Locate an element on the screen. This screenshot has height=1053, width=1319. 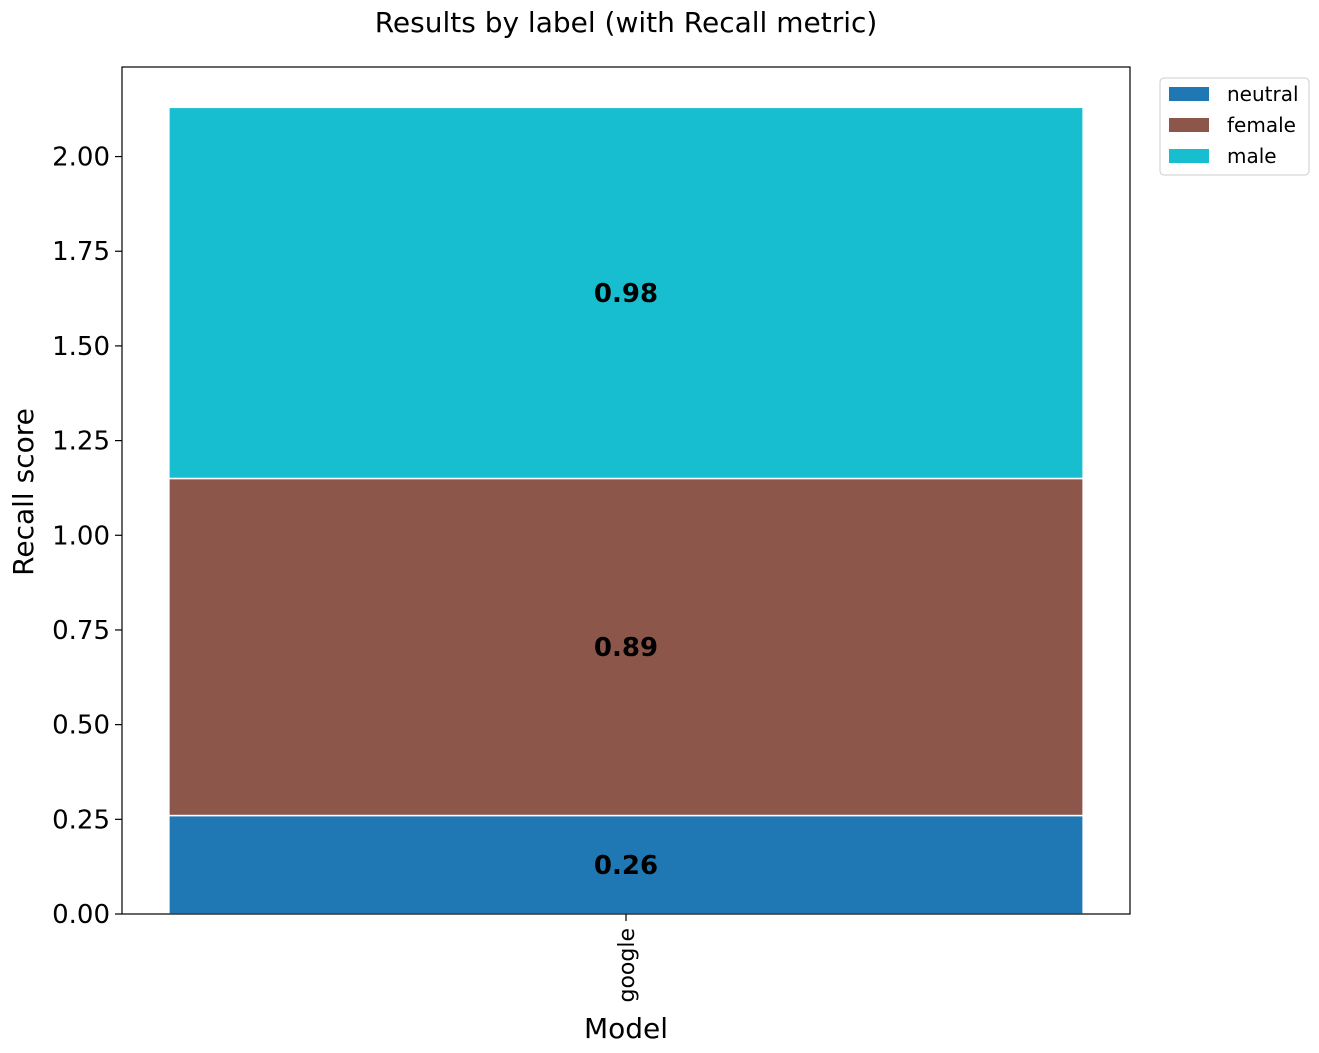
y-tick-label: 1.75 is located at coordinates (81, 252).